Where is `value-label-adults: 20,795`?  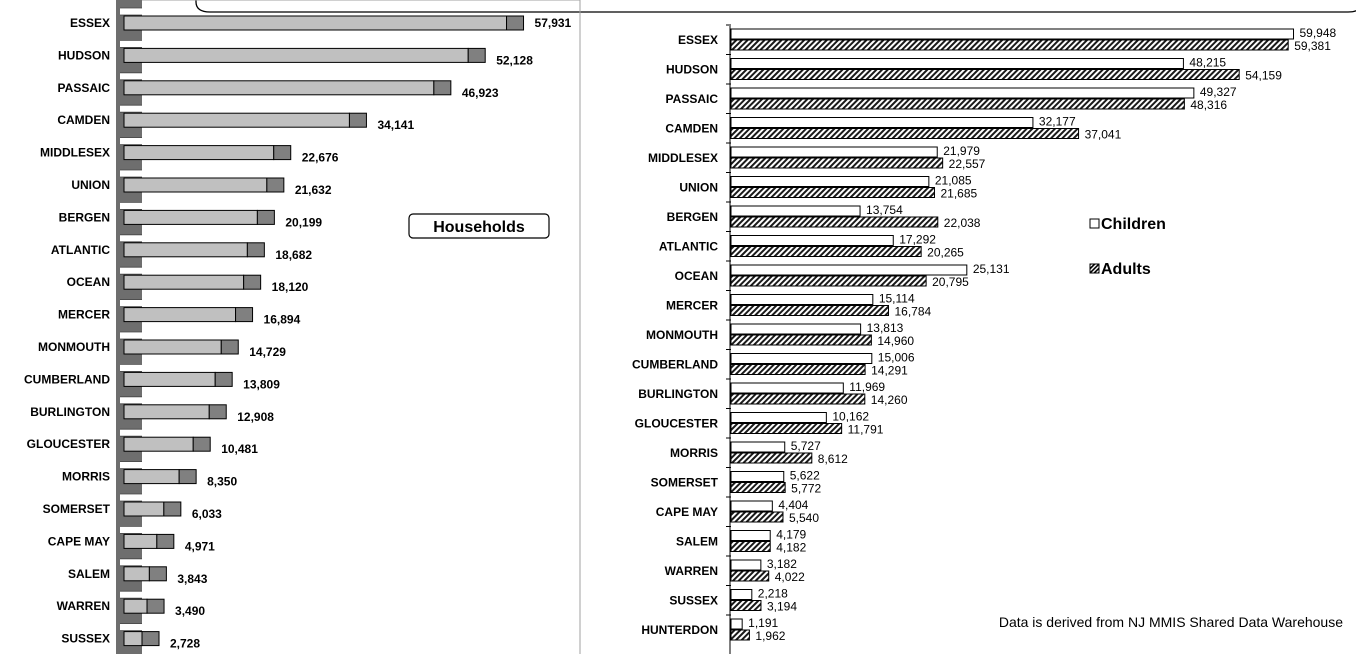
value-label-adults: 20,795 is located at coordinates (950, 282).